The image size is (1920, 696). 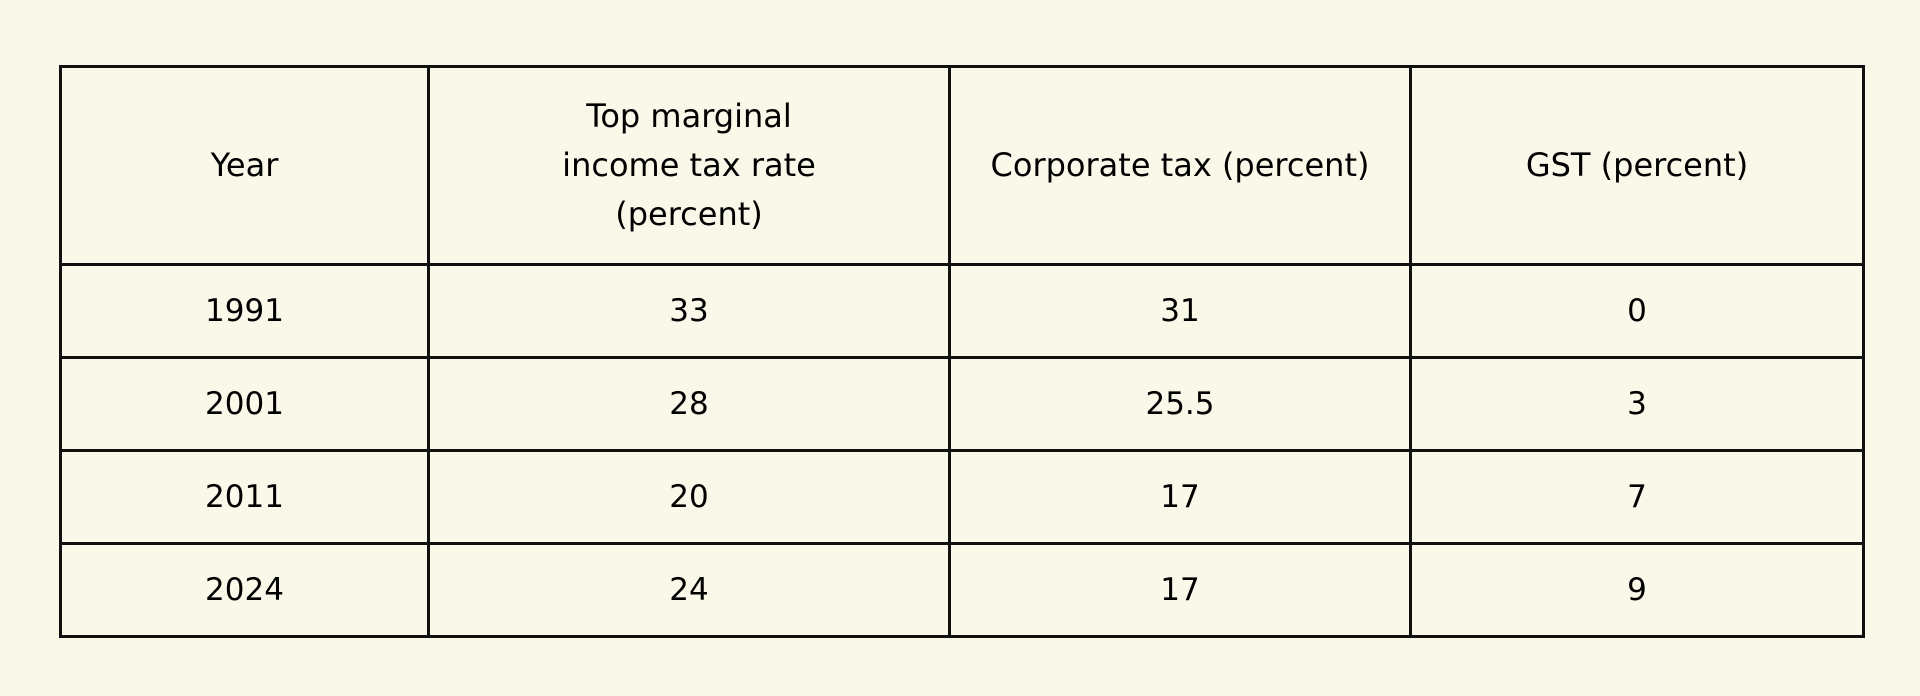 I want to click on cell-gst: 3, so click(x=1637, y=404).